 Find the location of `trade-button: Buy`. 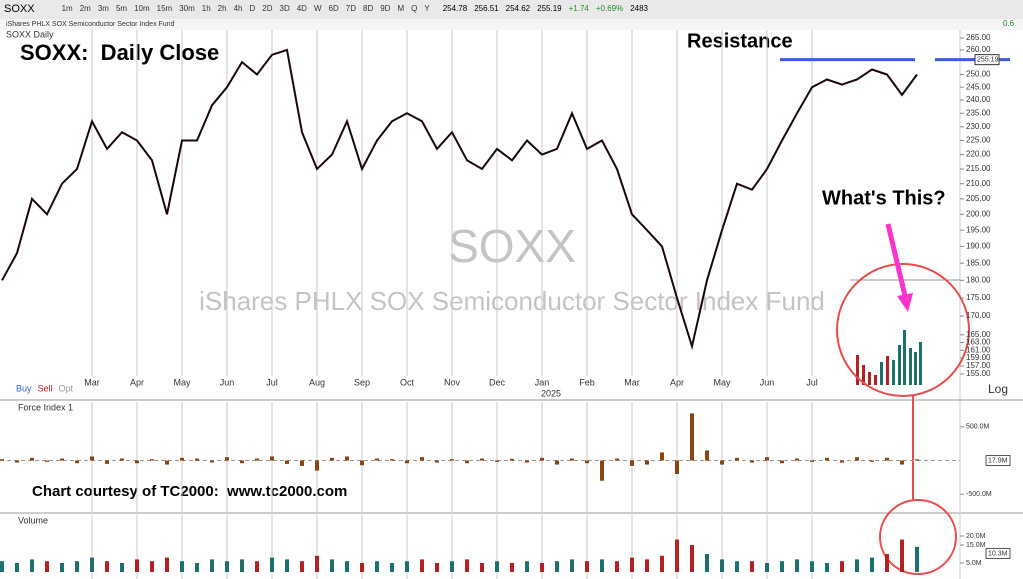

trade-button: Buy is located at coordinates (24, 388).